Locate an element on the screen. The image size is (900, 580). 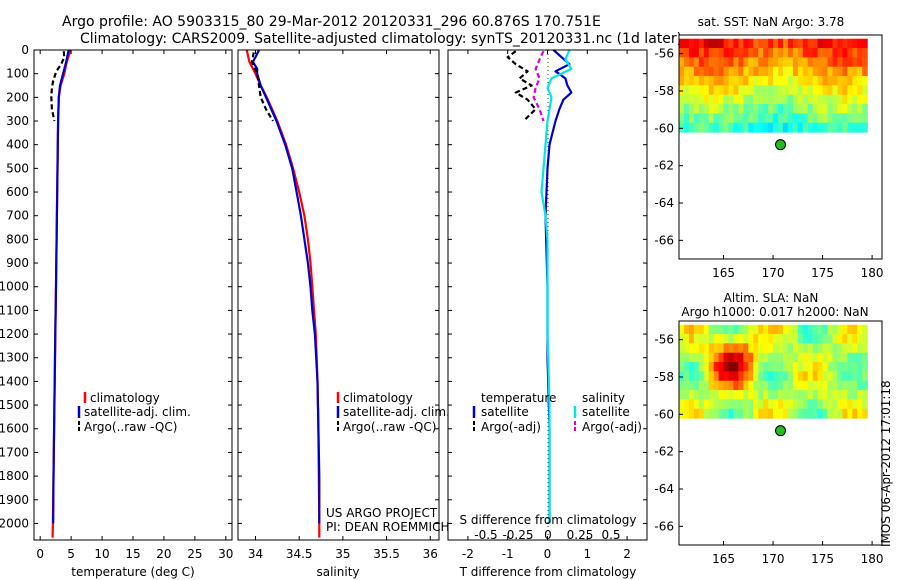
x-tick-label: 34.5 is located at coordinates (299, 554).